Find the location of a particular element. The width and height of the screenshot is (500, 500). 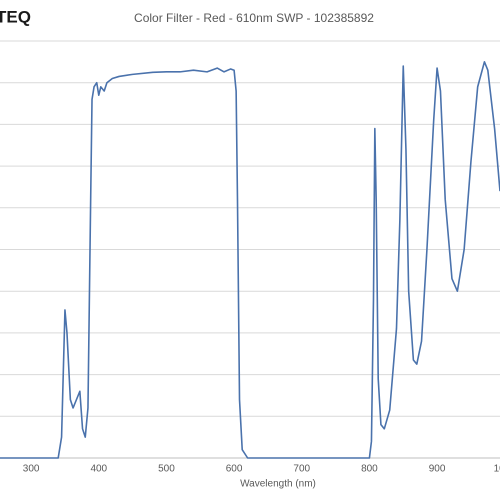

x-tick-label: 900 is located at coordinates (437, 469).